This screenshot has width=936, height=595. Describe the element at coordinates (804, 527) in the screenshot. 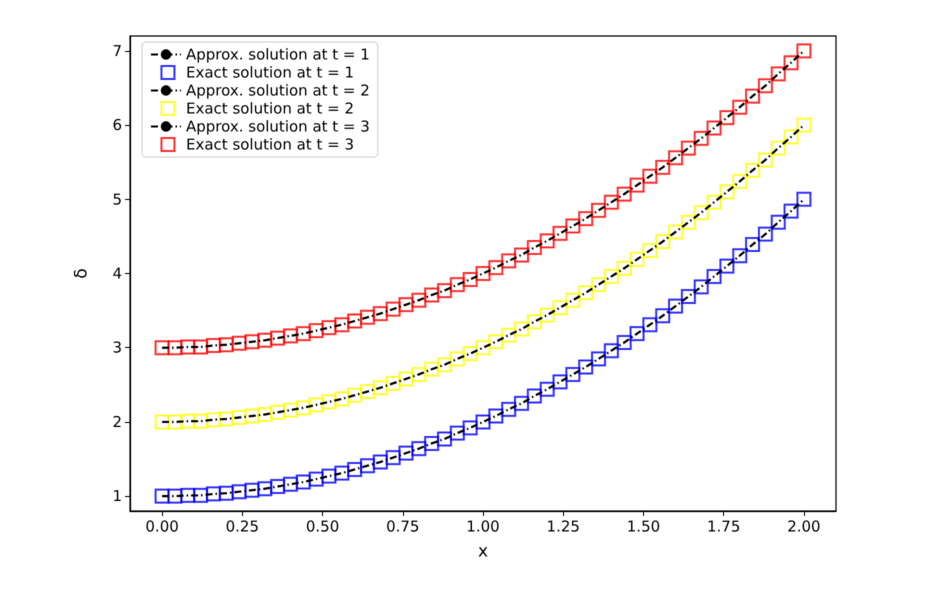

I see `x-tick-label: 2.00` at that location.